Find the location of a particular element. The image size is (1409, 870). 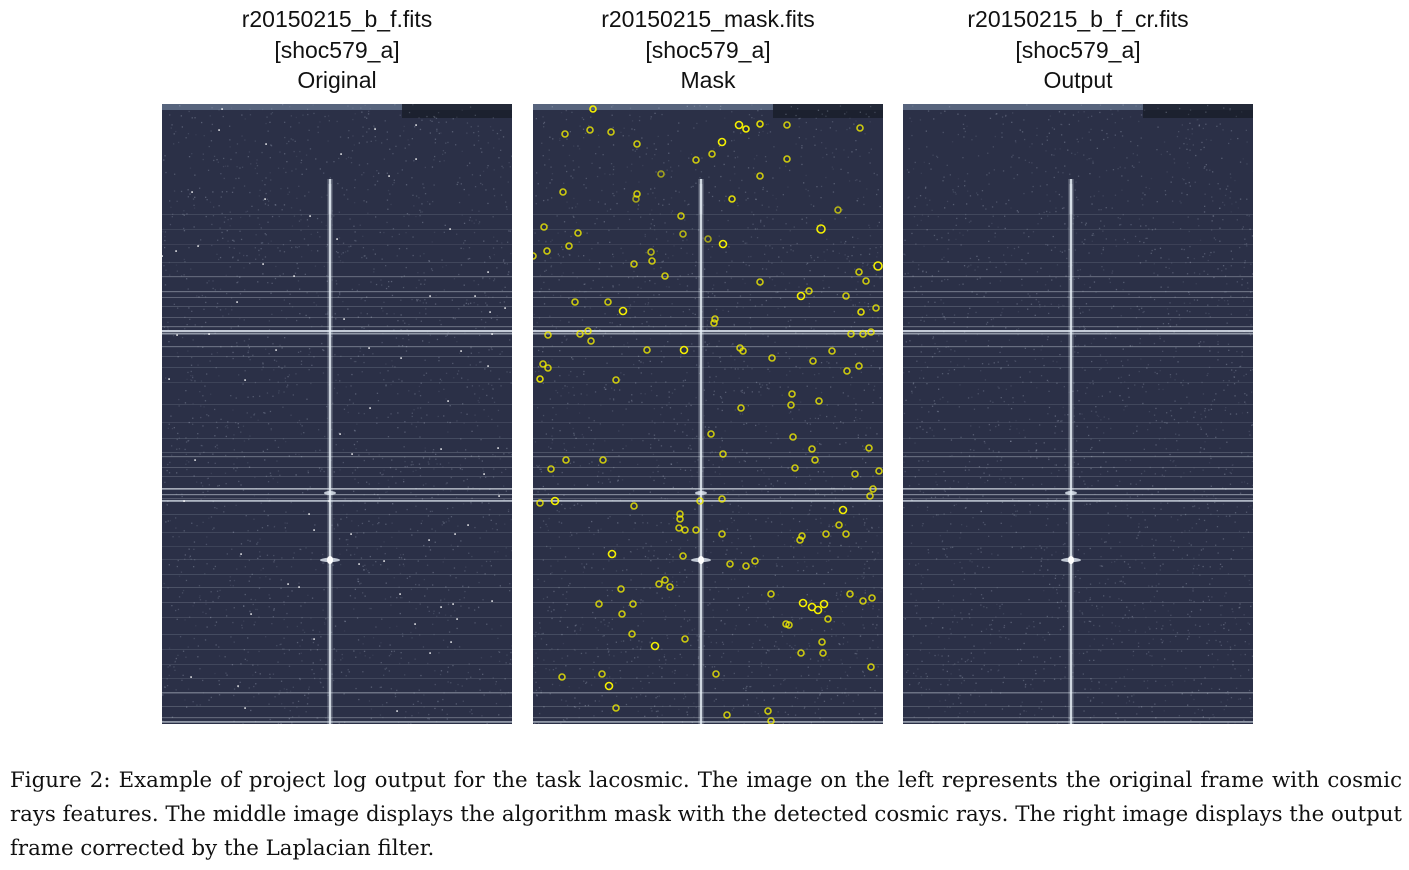

panel-file-name: r20150215_b_f_cr.fits is located at coordinates (1078, 19).